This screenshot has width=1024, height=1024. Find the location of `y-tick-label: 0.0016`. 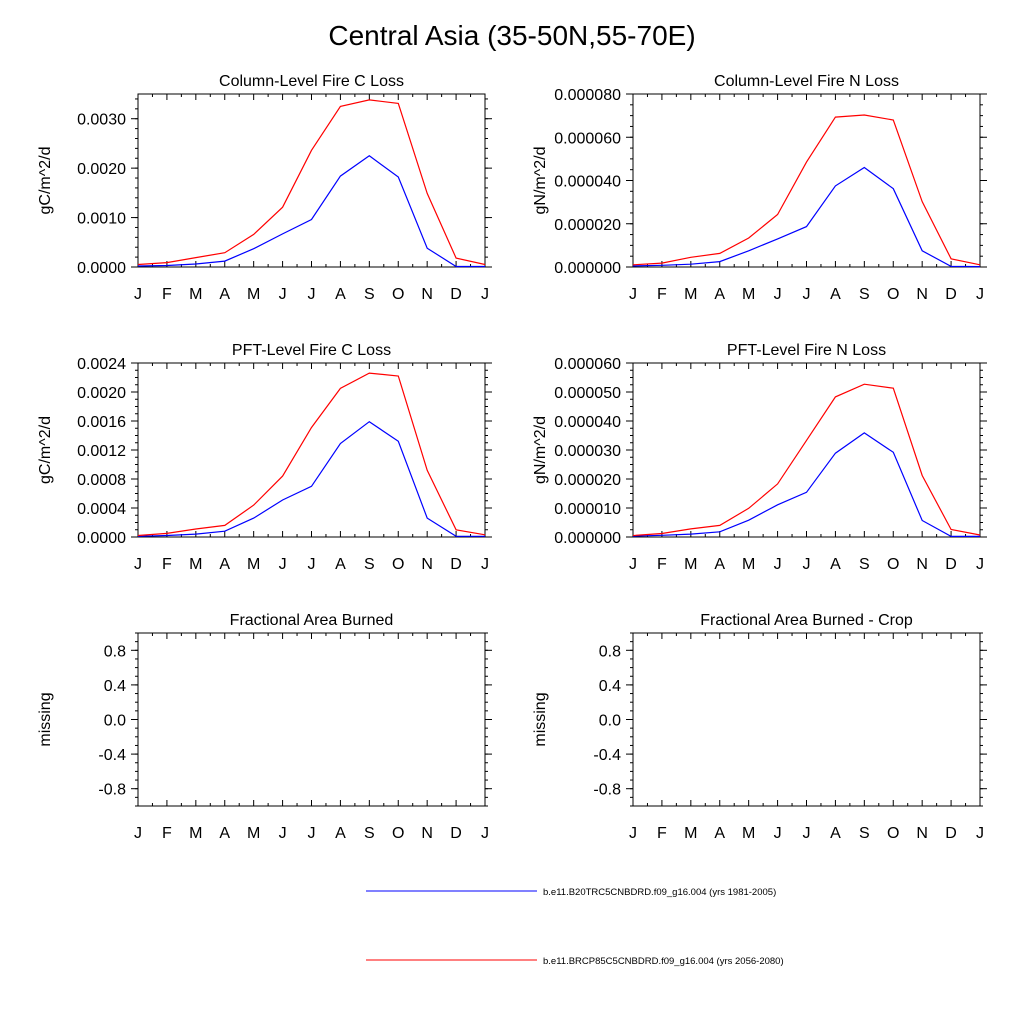

y-tick-label: 0.0016 is located at coordinates (101, 422).